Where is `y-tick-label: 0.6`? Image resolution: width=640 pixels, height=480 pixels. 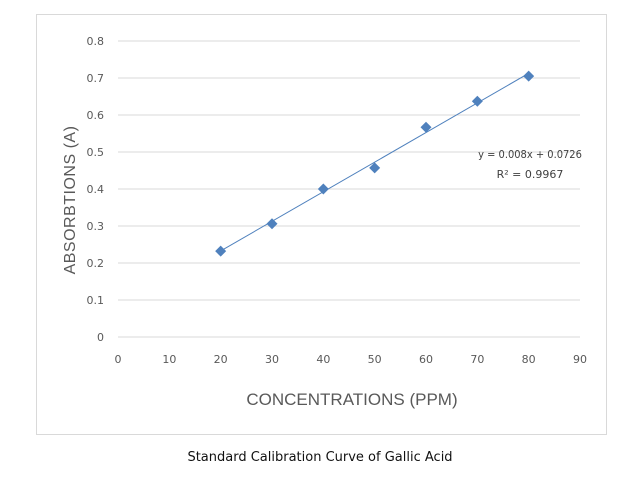
y-tick-label: 0.6 is located at coordinates (96, 115).